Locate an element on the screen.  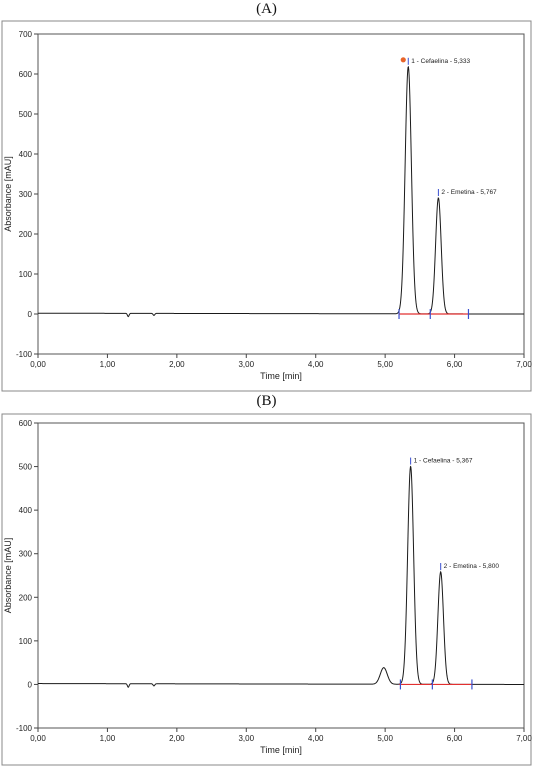
panel-label-a: (A) is located at coordinates (266, 9).